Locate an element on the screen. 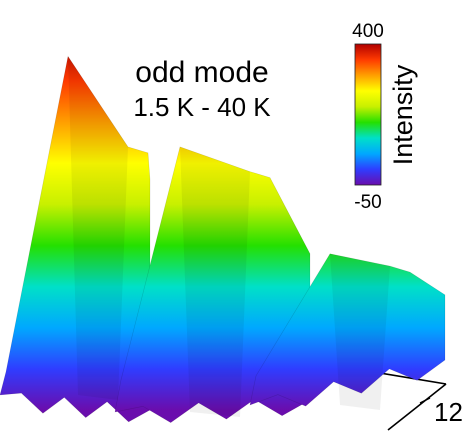 This screenshot has width=474, height=433. axis-tick-label: 12 is located at coordinates (448, 412).